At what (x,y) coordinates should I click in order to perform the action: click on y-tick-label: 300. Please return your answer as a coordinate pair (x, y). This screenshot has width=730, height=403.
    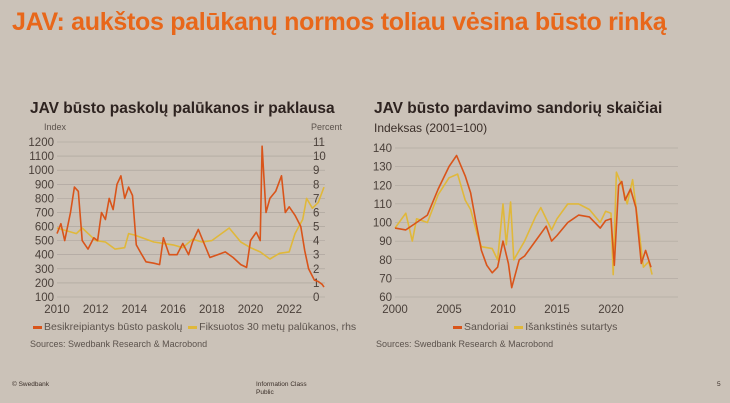
    Looking at the image, I should click on (44, 270).